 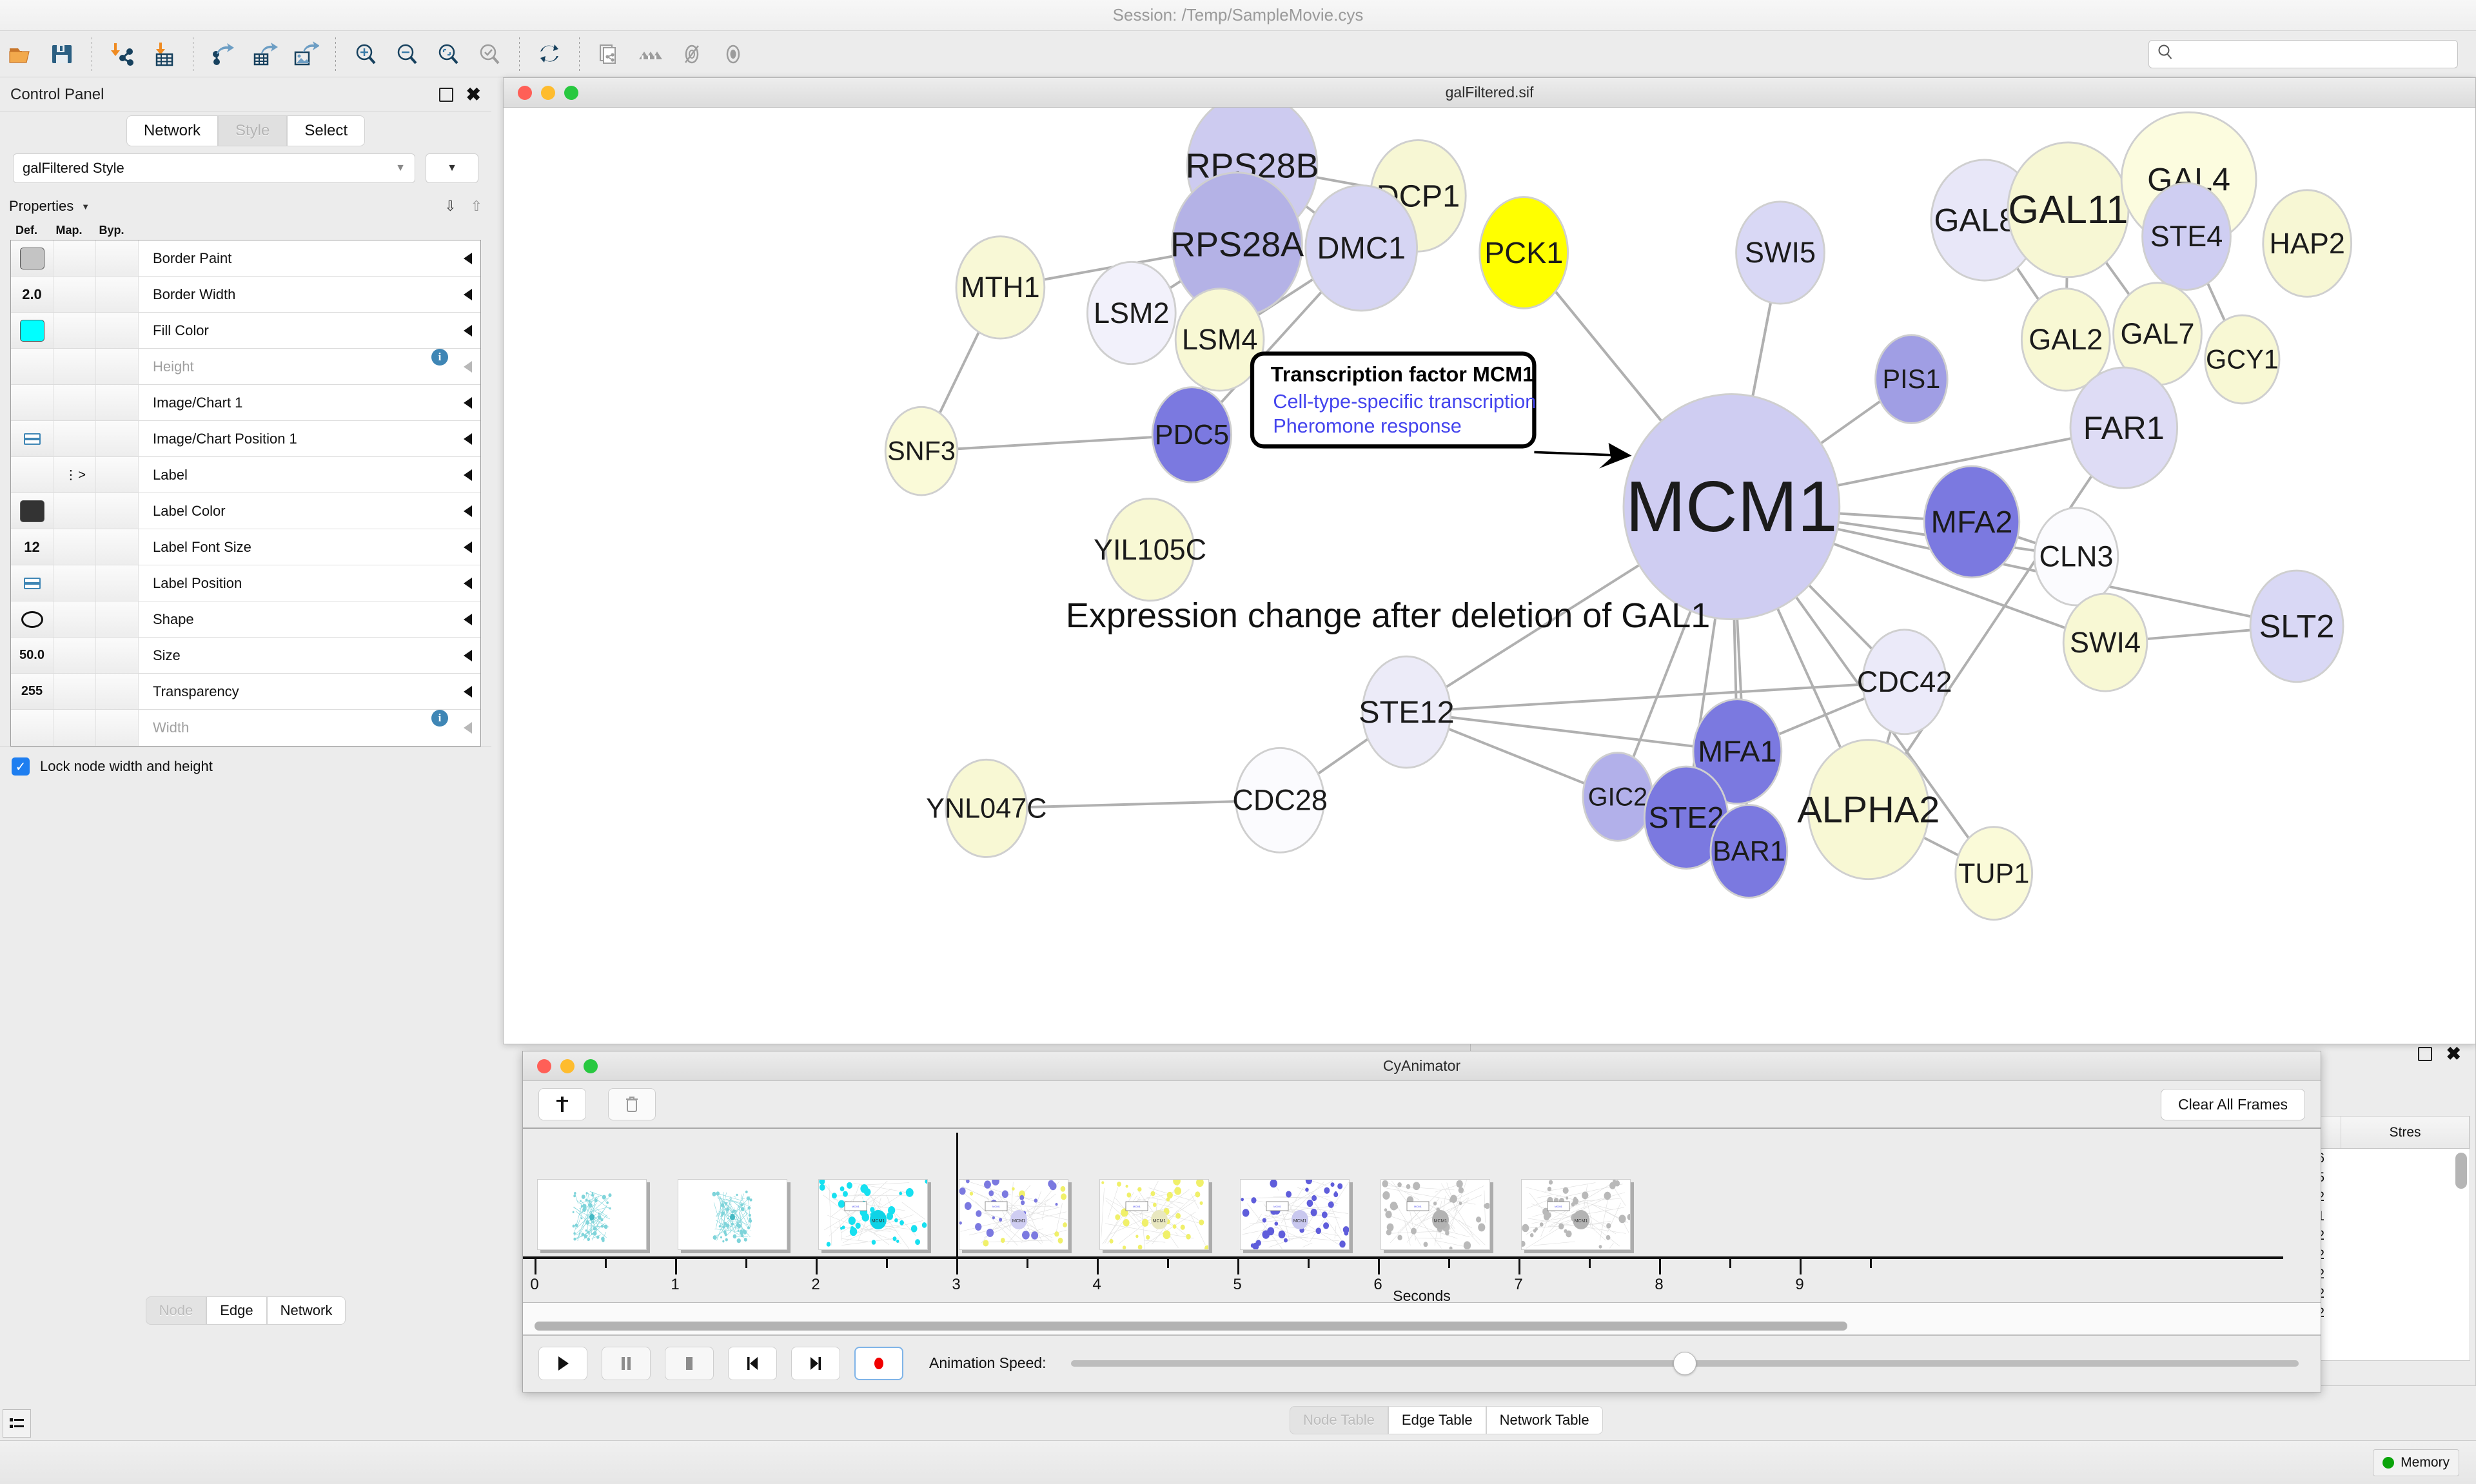 I want to click on property-row: 50.0 Size, so click(x=245, y=656).